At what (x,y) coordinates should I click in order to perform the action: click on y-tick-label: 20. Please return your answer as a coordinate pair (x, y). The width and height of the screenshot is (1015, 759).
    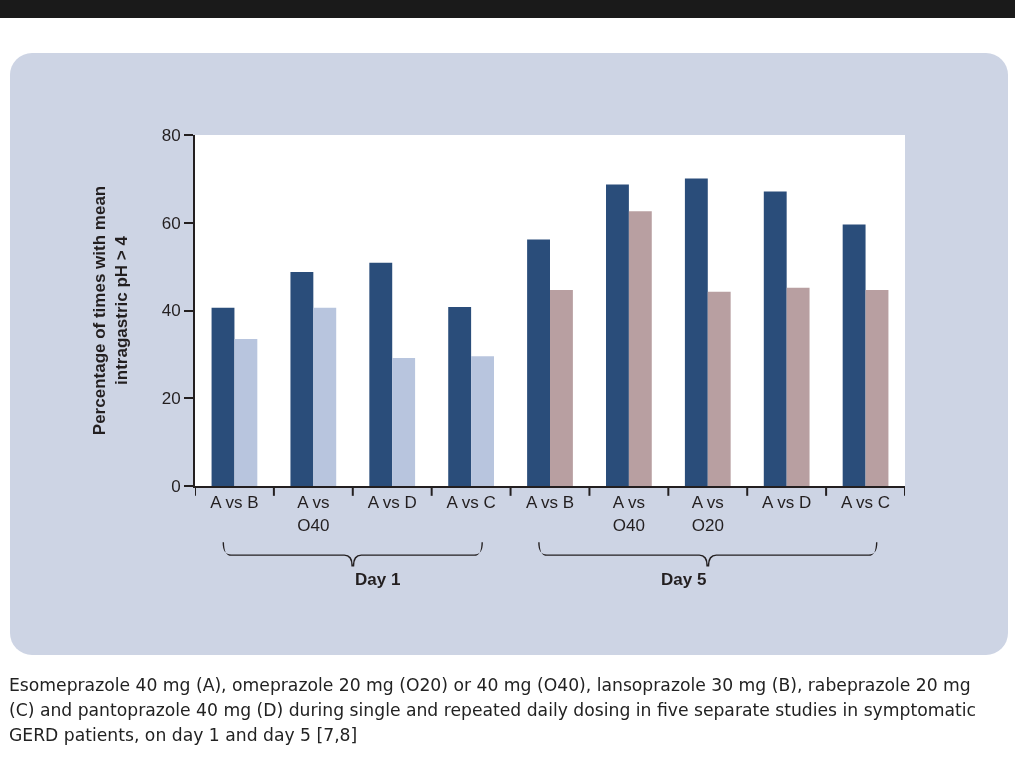
    Looking at the image, I should click on (171, 399).